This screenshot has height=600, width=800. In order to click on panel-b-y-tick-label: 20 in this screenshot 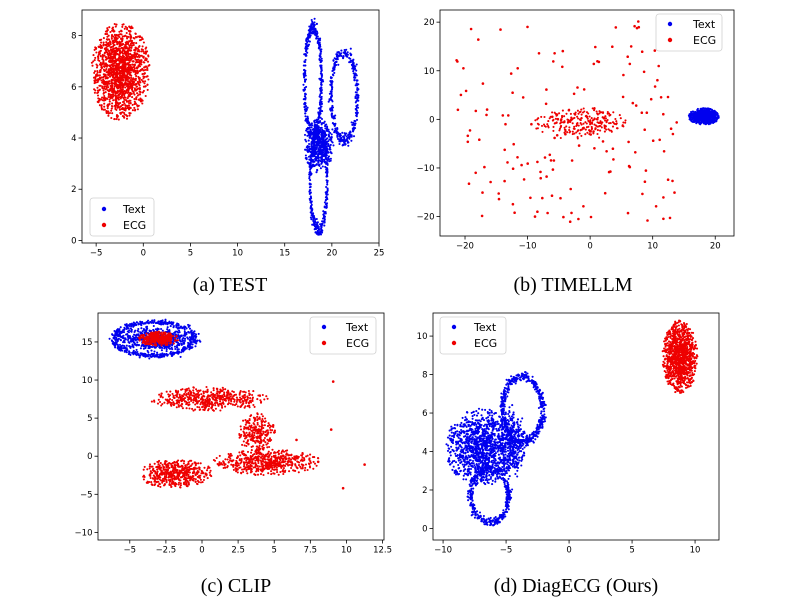, I will do `click(429, 23)`.